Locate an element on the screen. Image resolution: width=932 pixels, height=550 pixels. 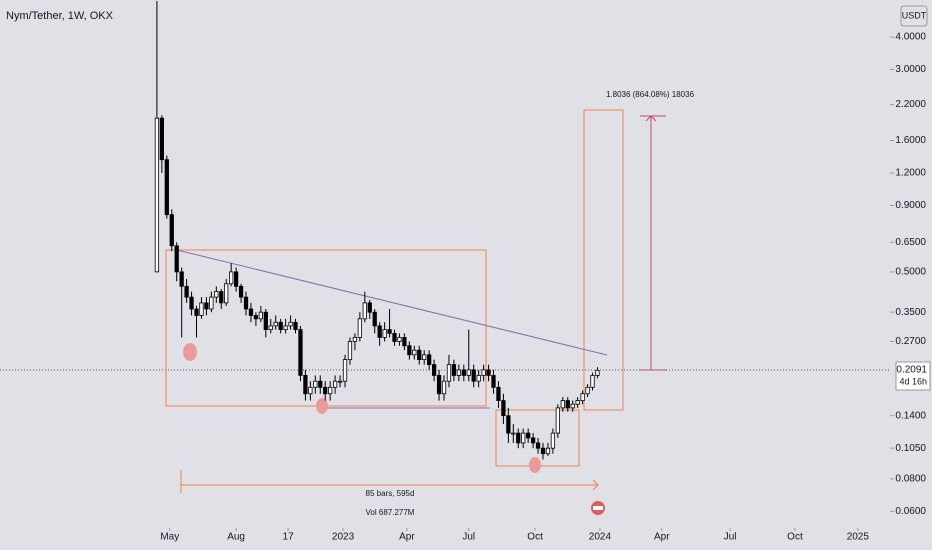
target-box is located at coordinates (603, 260).